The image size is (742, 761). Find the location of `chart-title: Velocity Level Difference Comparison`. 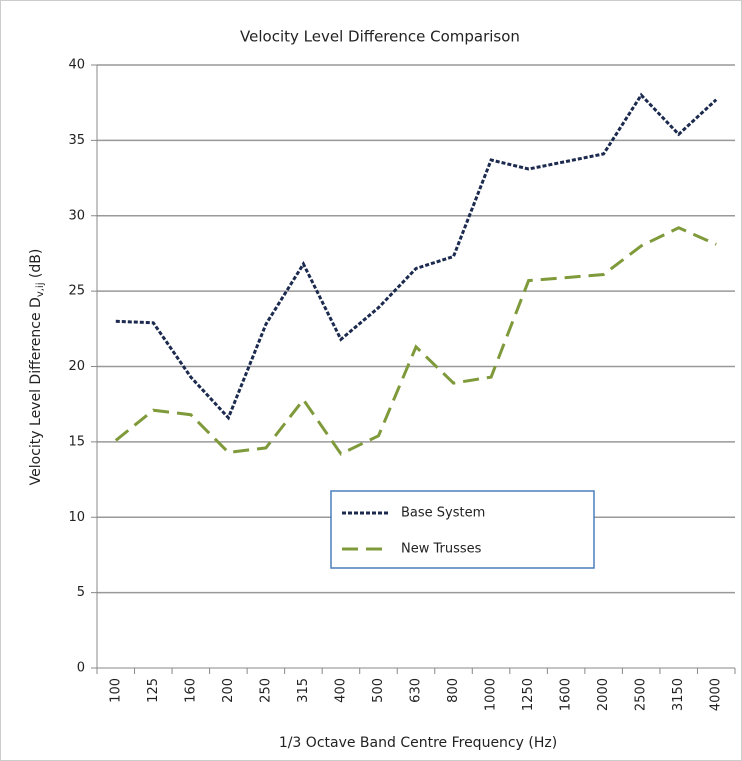

chart-title: Velocity Level Difference Comparison is located at coordinates (380, 37).